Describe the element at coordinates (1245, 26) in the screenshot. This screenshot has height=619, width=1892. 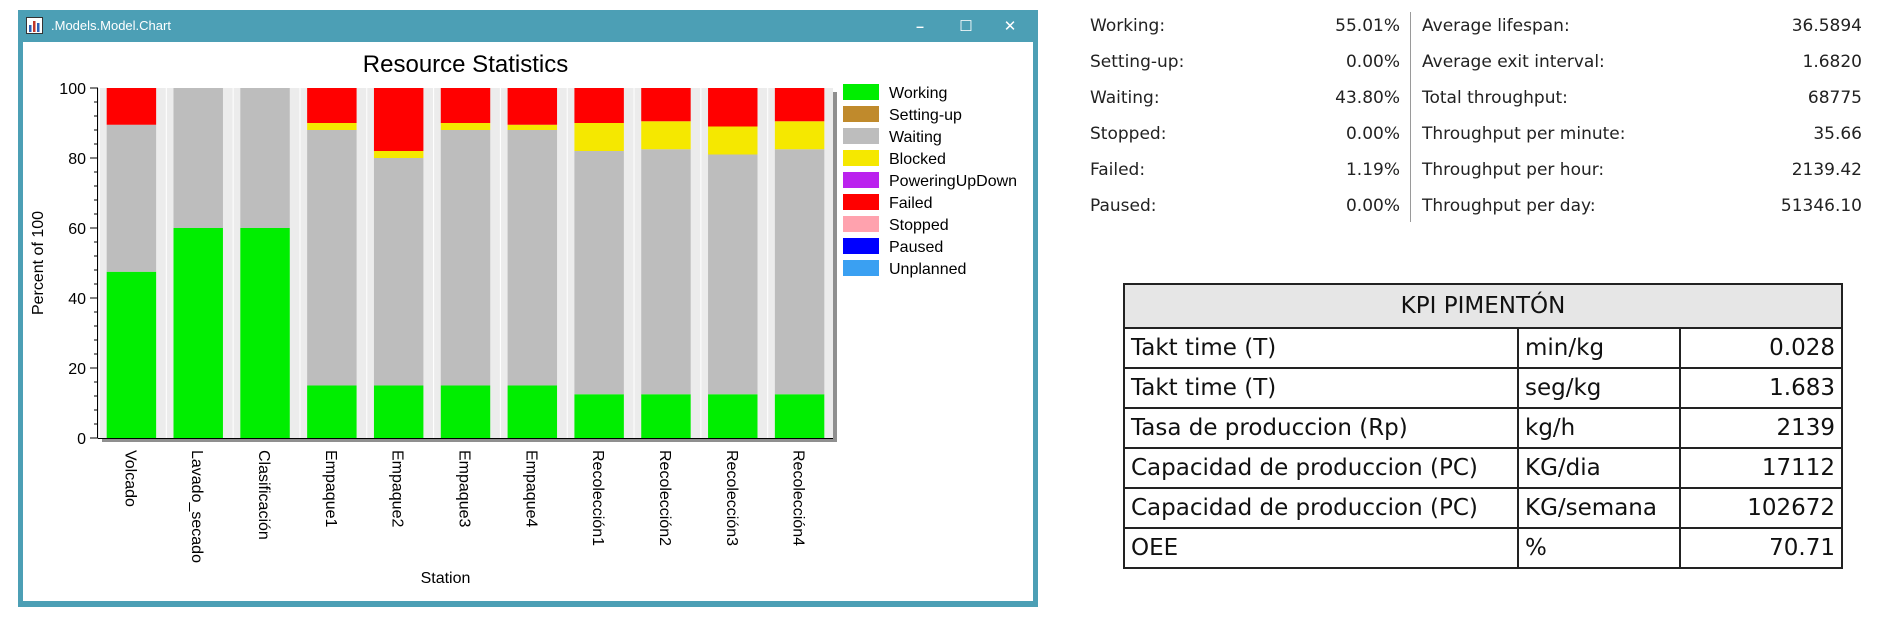
I see `stat-row: Working: 55.01%` at that location.